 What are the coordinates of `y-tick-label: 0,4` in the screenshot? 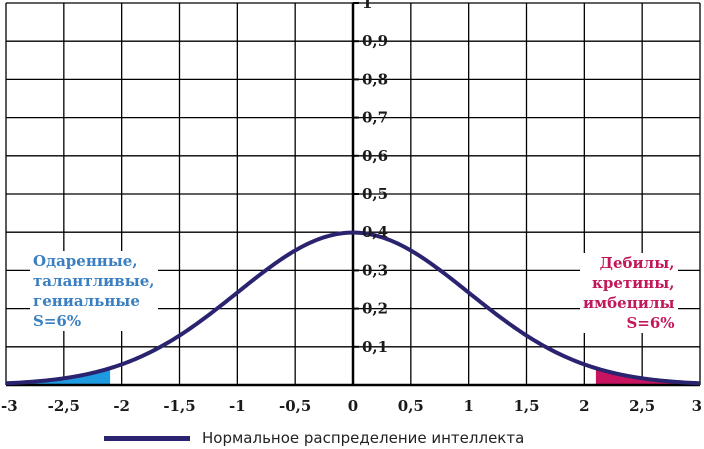 It's located at (375, 232).